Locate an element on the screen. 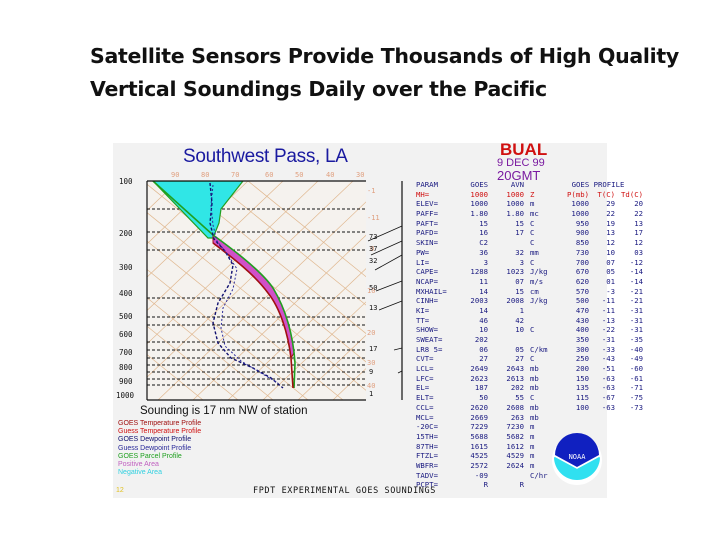 The height and width of the screenshot is (540, 720). svg-text: 90 is located at coordinates (175, 175).